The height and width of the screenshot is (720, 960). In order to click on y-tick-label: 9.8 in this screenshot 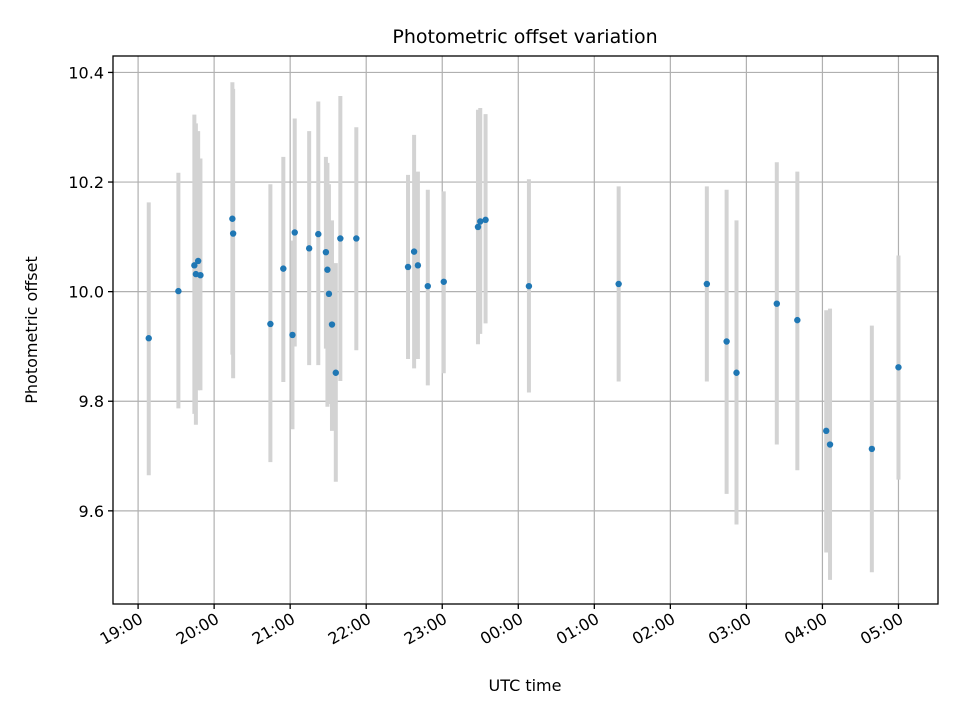, I will do `click(91, 401)`.